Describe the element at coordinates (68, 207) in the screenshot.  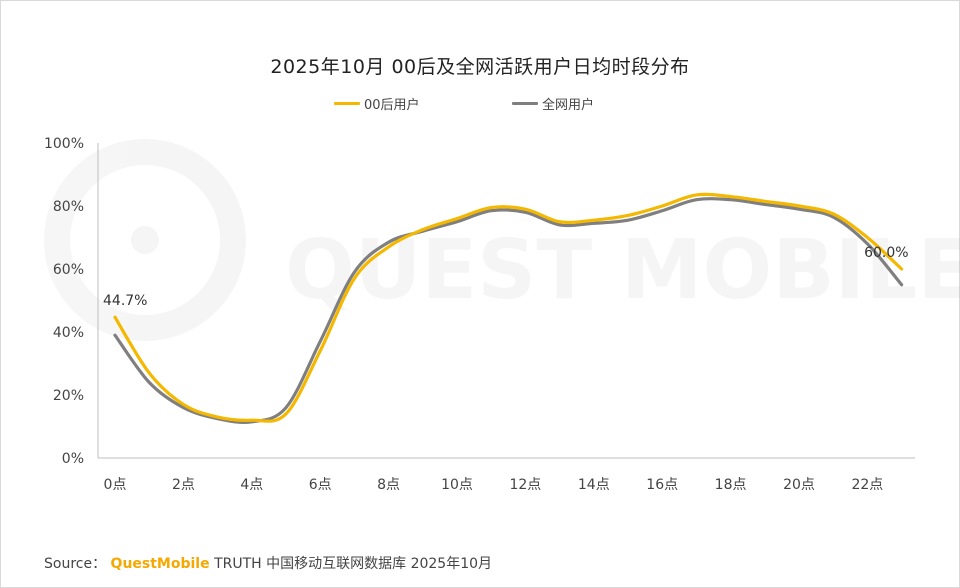
I see `y-tick-label: 80%` at that location.